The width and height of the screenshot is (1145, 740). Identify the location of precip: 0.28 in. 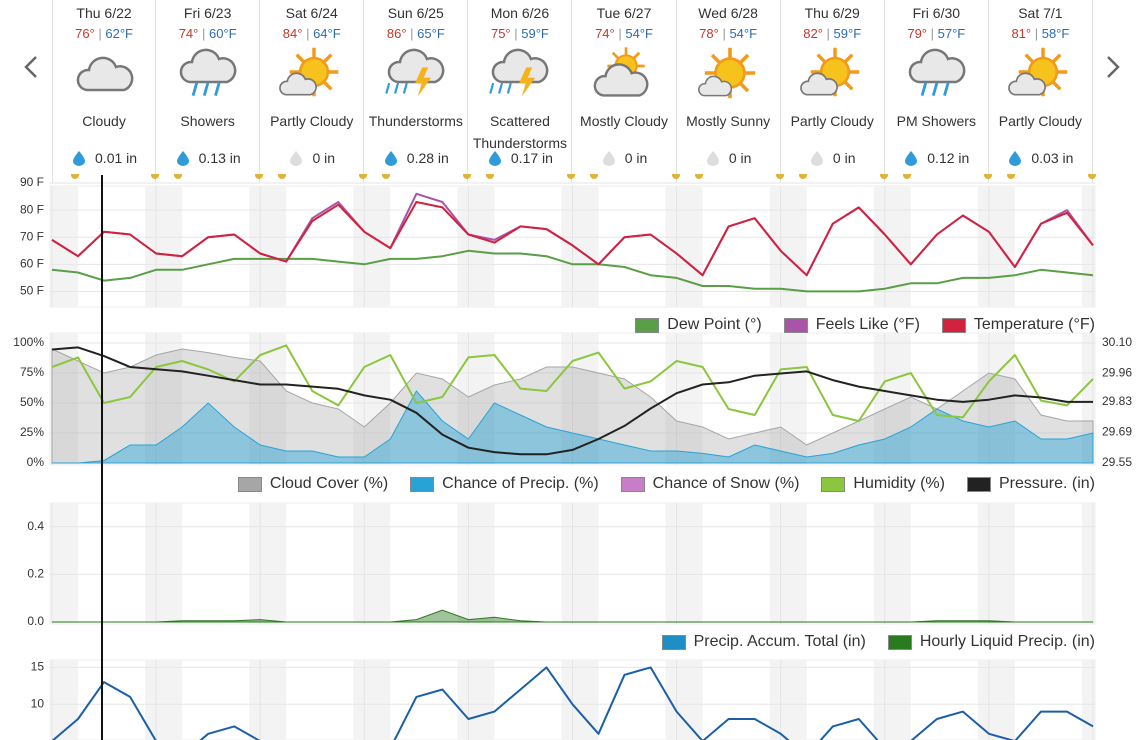
(415, 158).